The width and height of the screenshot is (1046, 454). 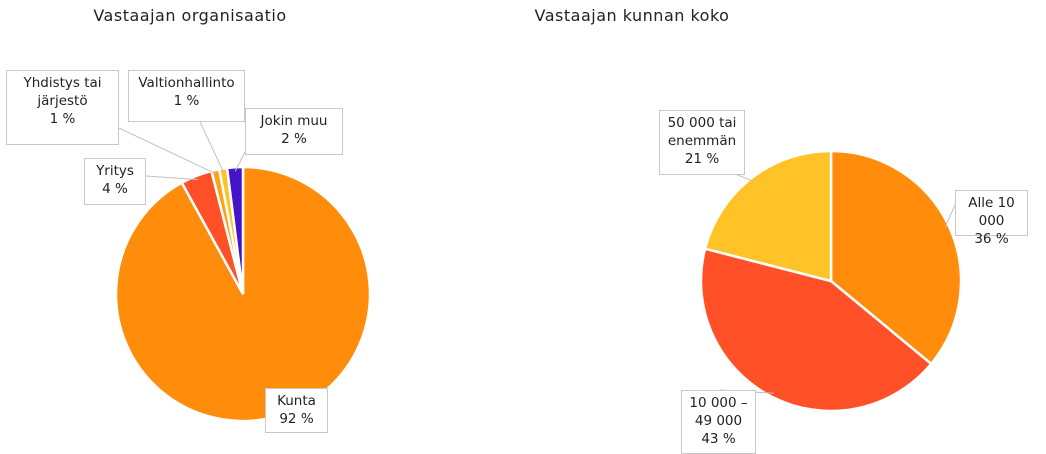 I want to click on value-label: 2 %, so click(x=294, y=139).